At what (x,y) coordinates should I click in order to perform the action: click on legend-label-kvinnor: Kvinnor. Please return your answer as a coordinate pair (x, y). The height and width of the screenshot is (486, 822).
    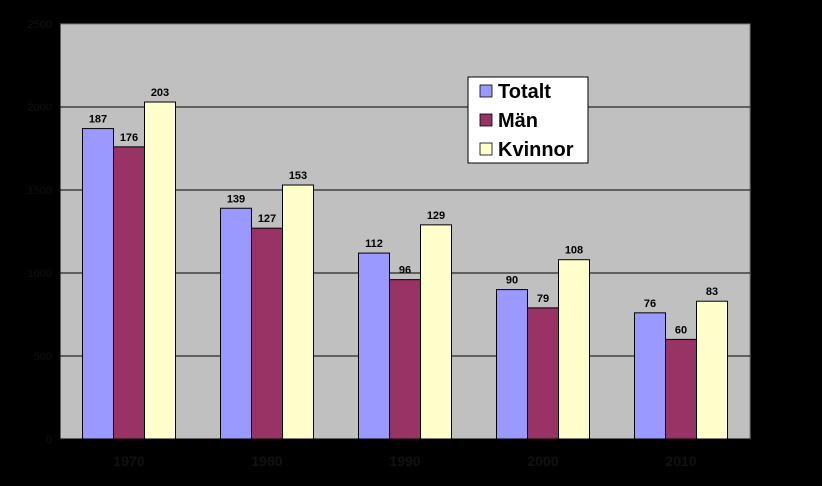
    Looking at the image, I should click on (536, 150).